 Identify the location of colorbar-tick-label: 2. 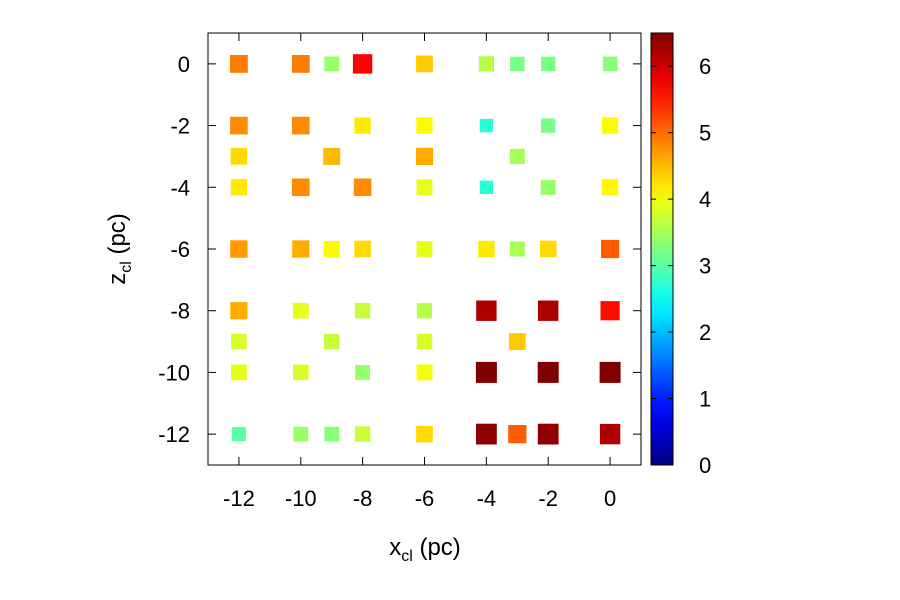
(705, 332).